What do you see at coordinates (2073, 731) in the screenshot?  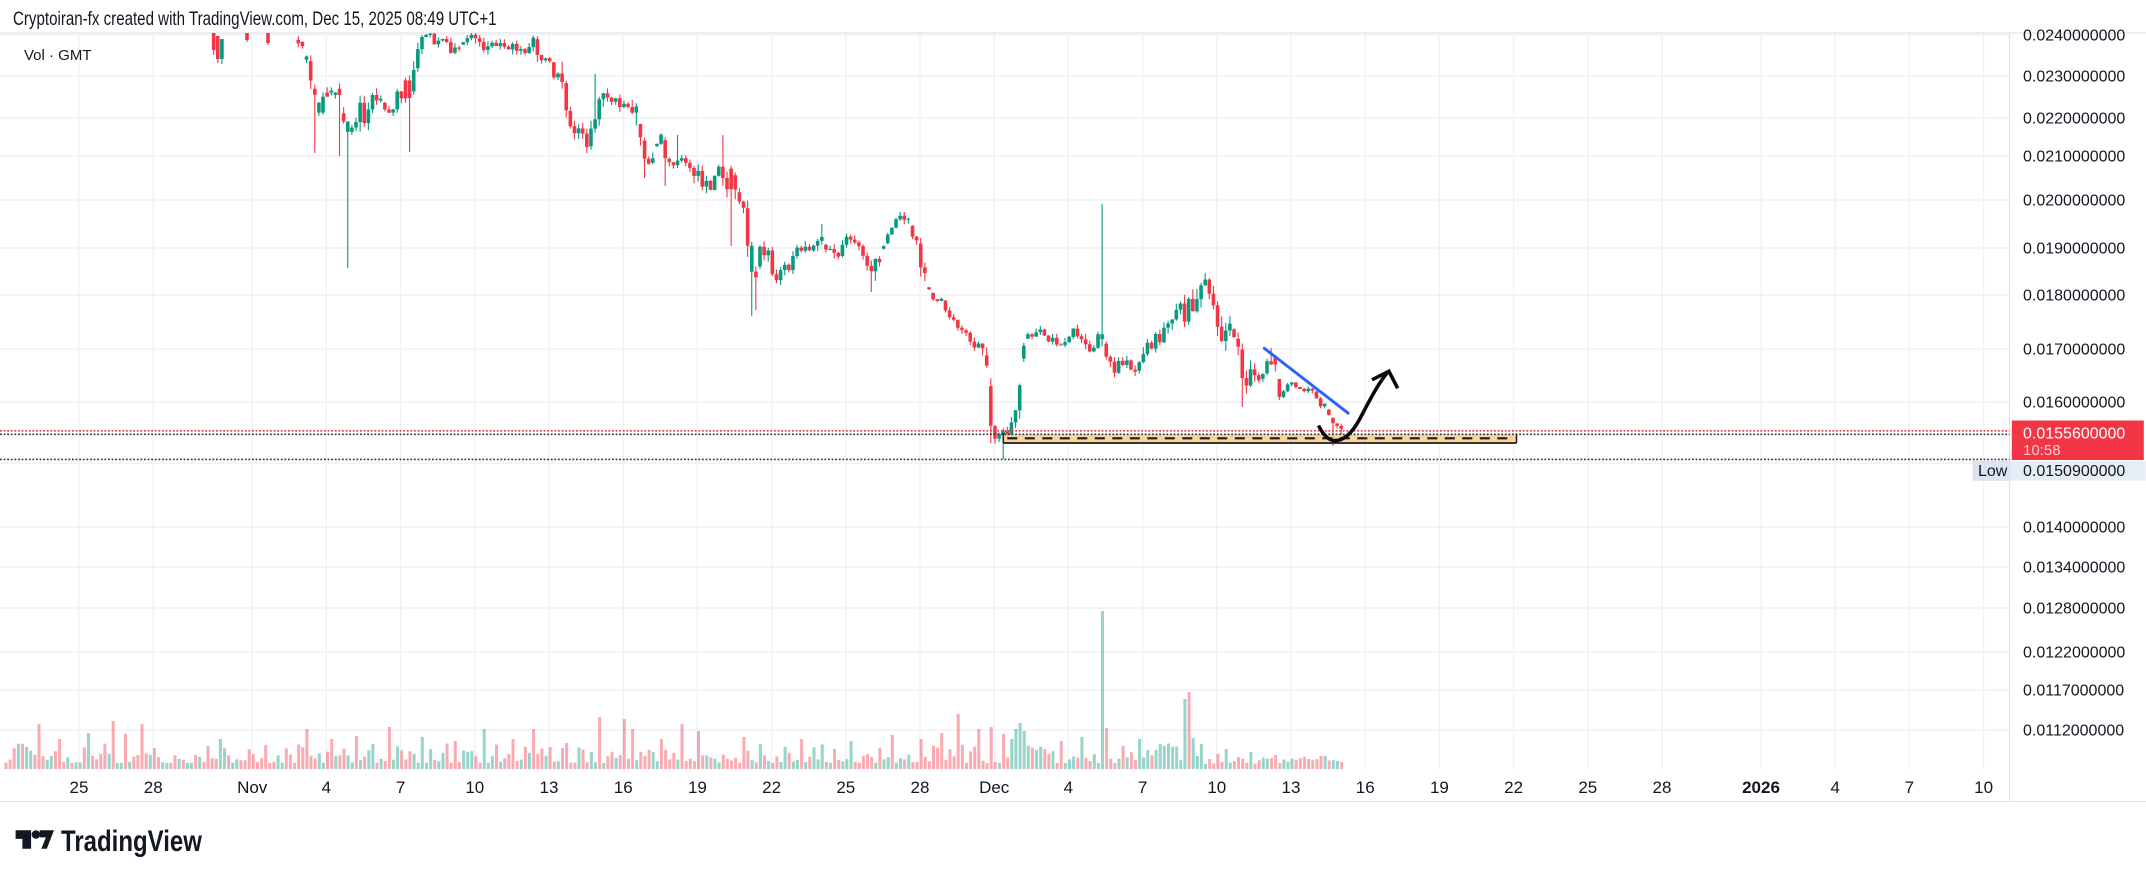 I see `svg-text: 0.0112000000` at bounding box center [2073, 731].